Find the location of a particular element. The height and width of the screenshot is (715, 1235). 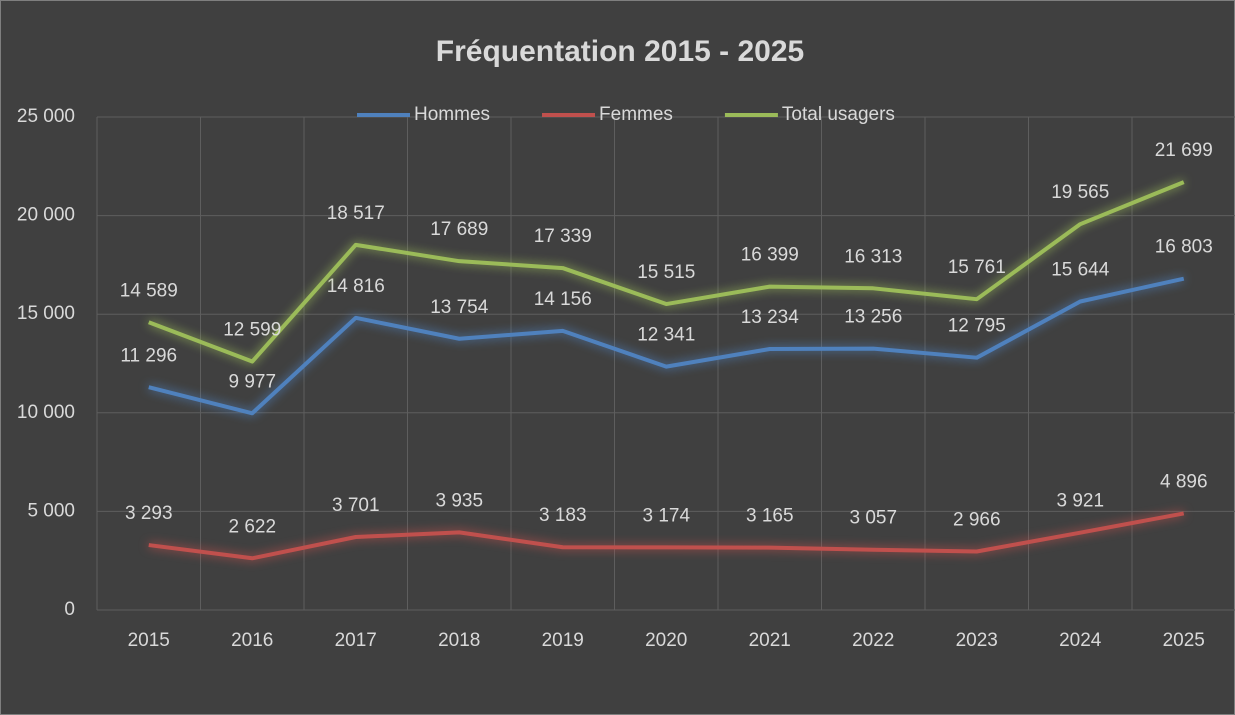

data-label: 3 701 is located at coordinates (356, 505).